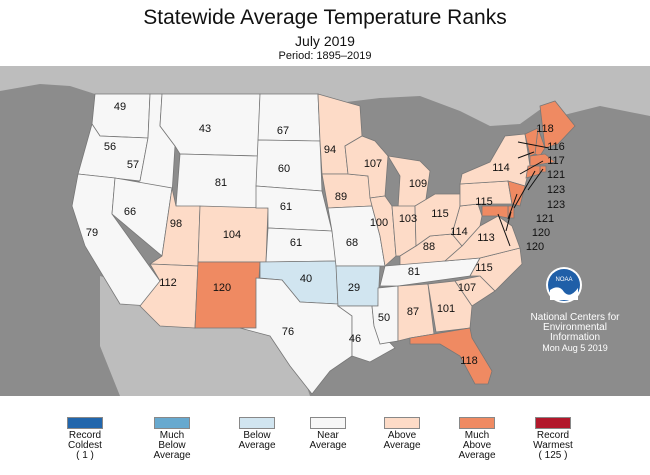 The height and width of the screenshot is (475, 650). I want to click on rank-label-OK: 40, so click(306, 279).